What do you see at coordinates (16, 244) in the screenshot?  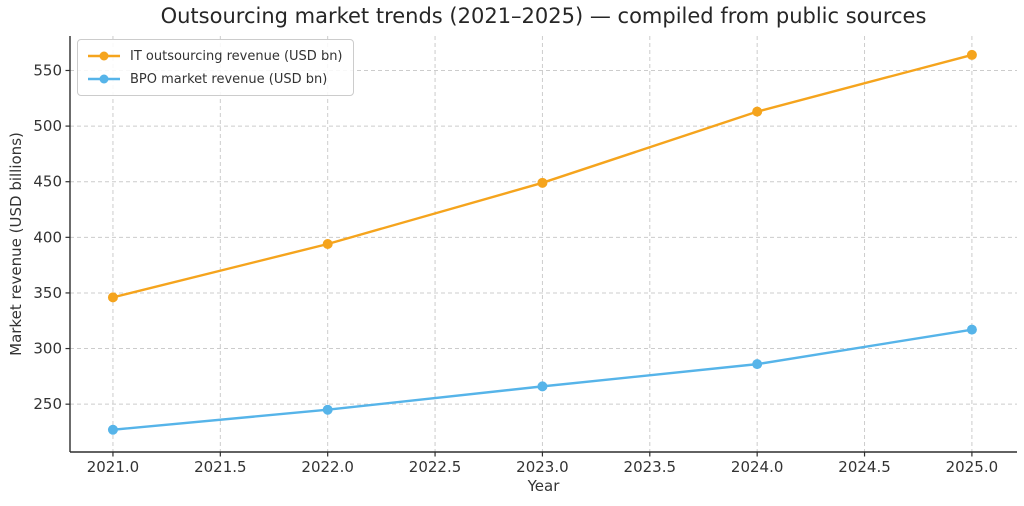 I see `y-axis-label: Market revenue (USD billions)` at bounding box center [16, 244].